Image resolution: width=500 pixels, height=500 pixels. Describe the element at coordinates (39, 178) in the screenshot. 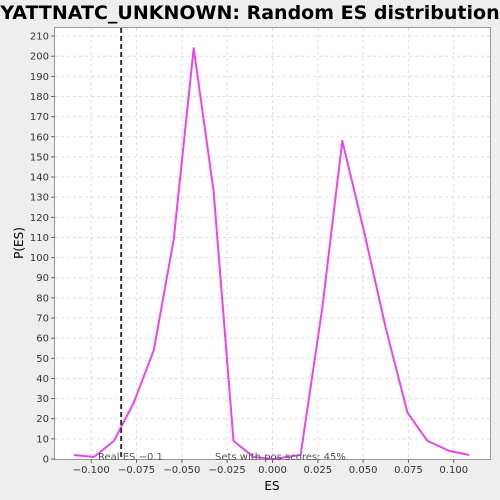

I see `y-tick-label: 140` at that location.